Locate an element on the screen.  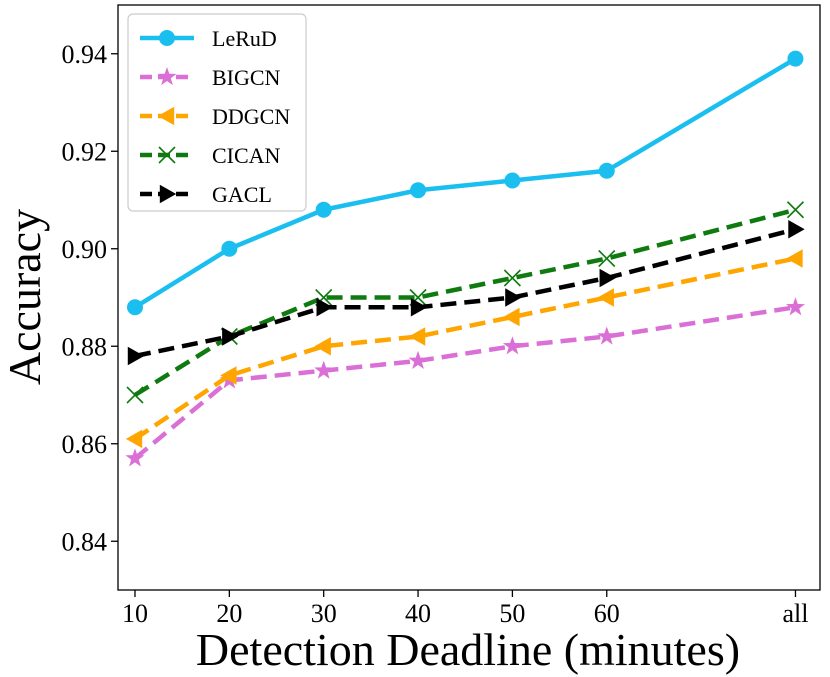
x-tick-label: 10 is located at coordinates (135, 613).